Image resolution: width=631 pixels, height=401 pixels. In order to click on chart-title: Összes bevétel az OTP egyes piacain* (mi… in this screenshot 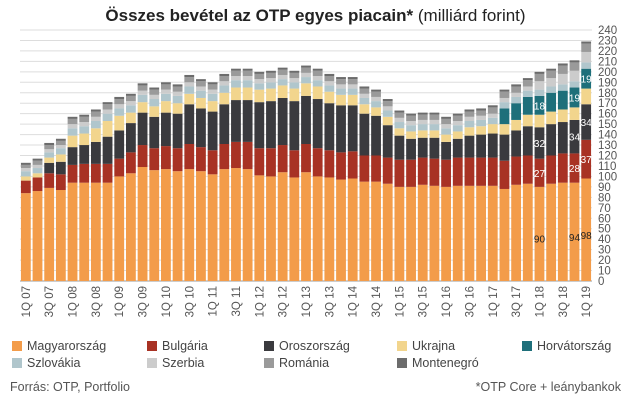, I will do `click(315, 16)`.